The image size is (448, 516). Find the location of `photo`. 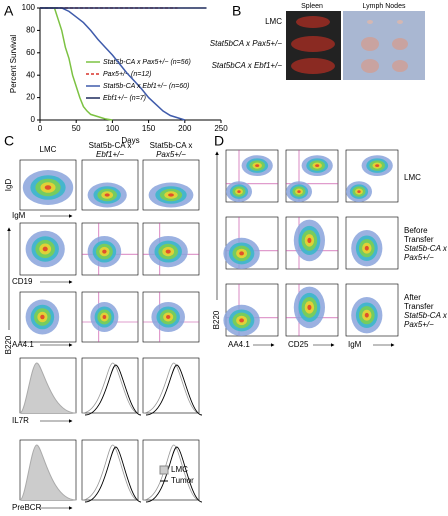

photo is located at coordinates (384, 45).